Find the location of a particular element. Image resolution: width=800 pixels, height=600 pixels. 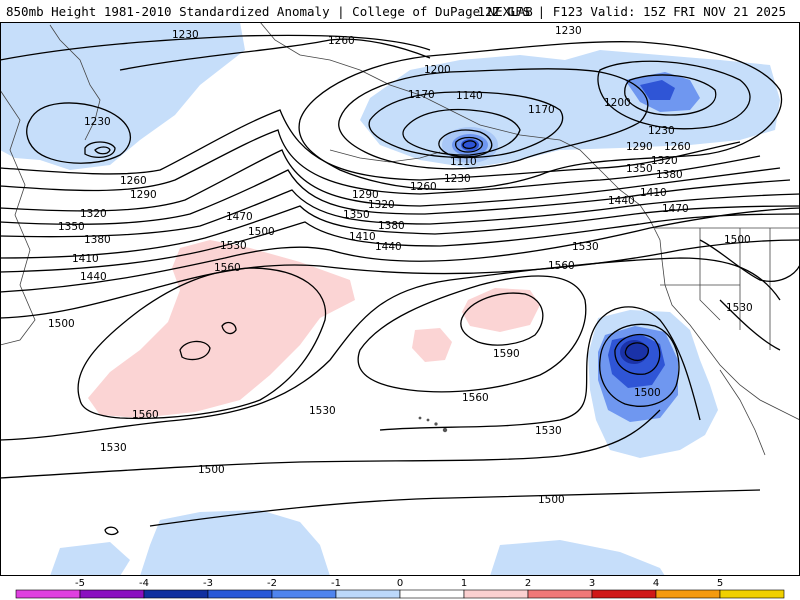

label-1170-a: 1170 is located at coordinates (421, 95).